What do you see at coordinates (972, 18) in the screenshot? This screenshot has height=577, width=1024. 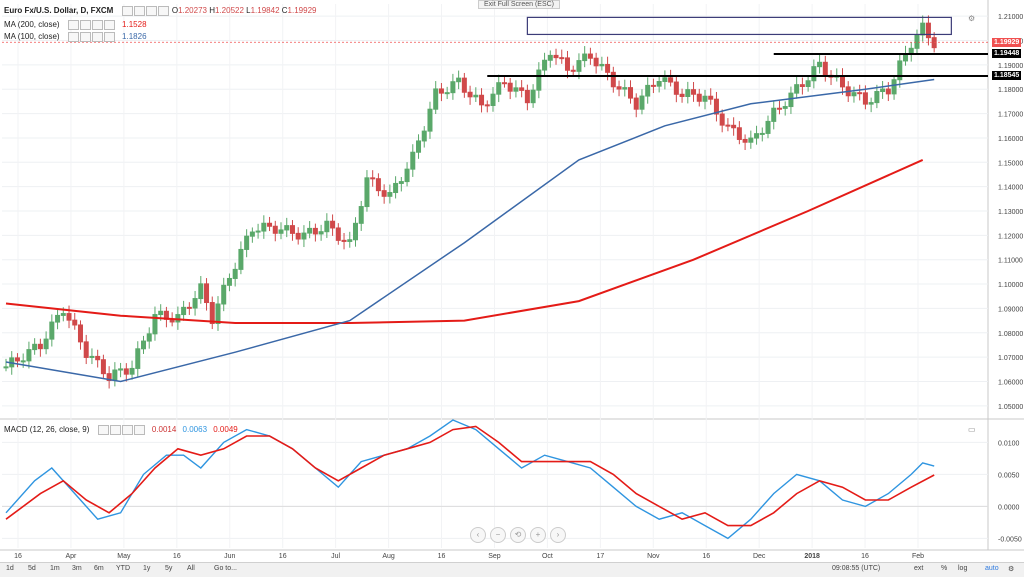 I see `settings-icon: ⚙` at bounding box center [972, 18].